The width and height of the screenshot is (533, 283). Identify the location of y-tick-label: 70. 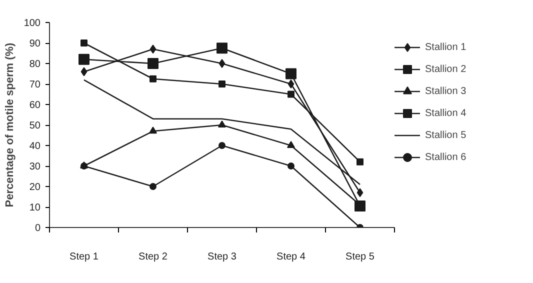
(35, 85).